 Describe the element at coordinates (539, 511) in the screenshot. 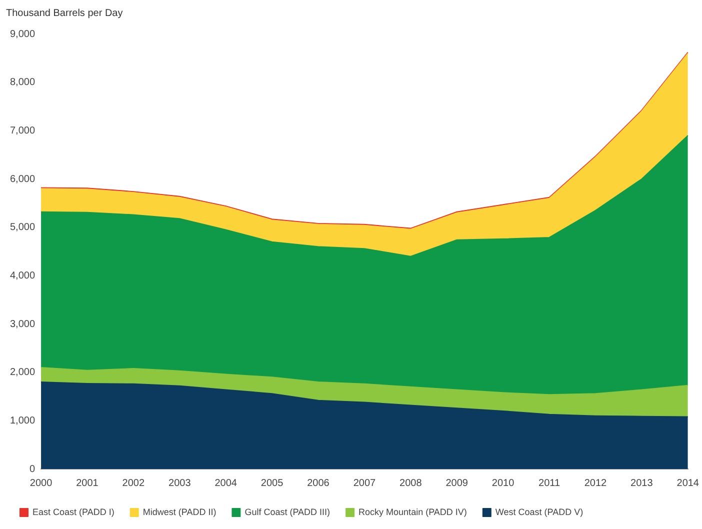

I see `legend-label: West Coast (PADD V)` at that location.